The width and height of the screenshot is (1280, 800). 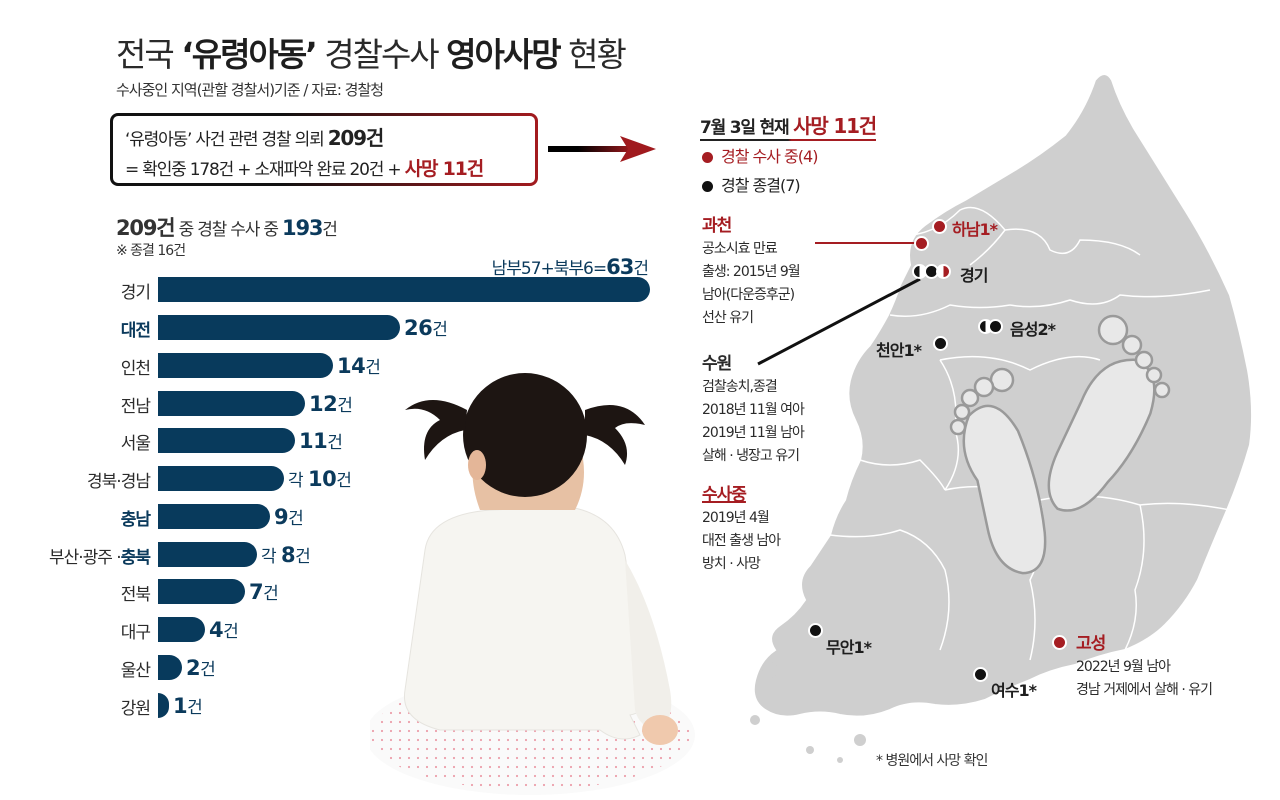 I want to click on callout-line: 살해 · 냉장고 유기, so click(x=751, y=456).